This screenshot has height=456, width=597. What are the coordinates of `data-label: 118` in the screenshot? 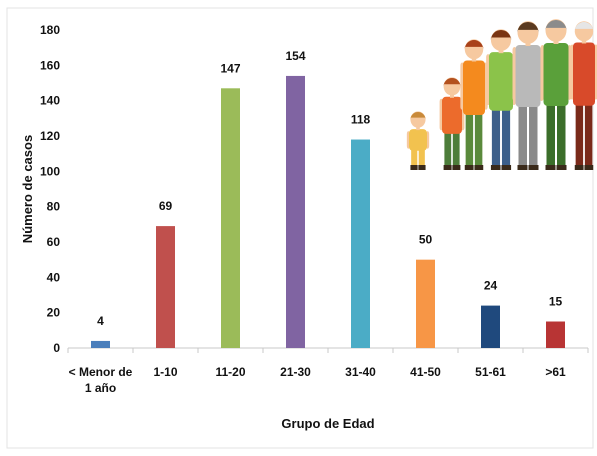 It's located at (361, 120).